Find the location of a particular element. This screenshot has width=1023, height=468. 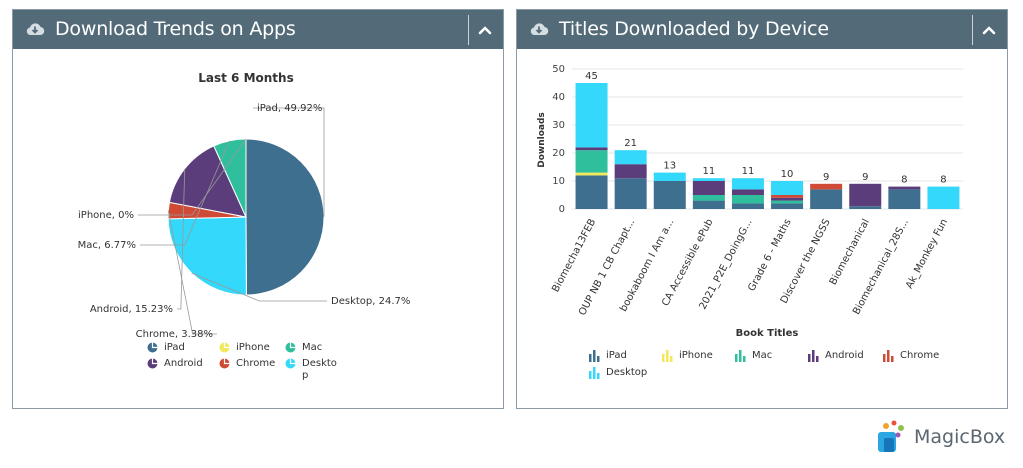

pie-label-iphone: iPhone, 0% is located at coordinates (106, 215).